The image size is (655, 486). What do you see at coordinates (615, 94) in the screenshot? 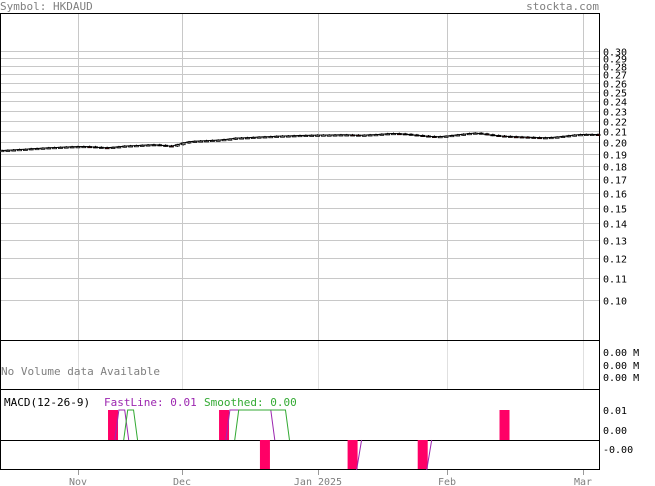
I see `price-tick-label: 0.25` at bounding box center [615, 94].